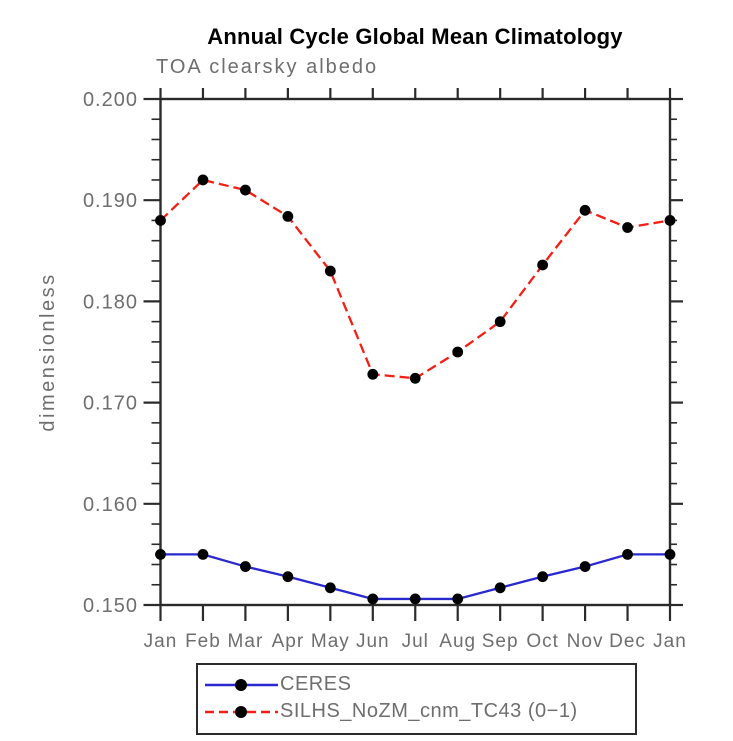  What do you see at coordinates (110, 302) in the screenshot?
I see `y-tick-label: 0.180` at bounding box center [110, 302].